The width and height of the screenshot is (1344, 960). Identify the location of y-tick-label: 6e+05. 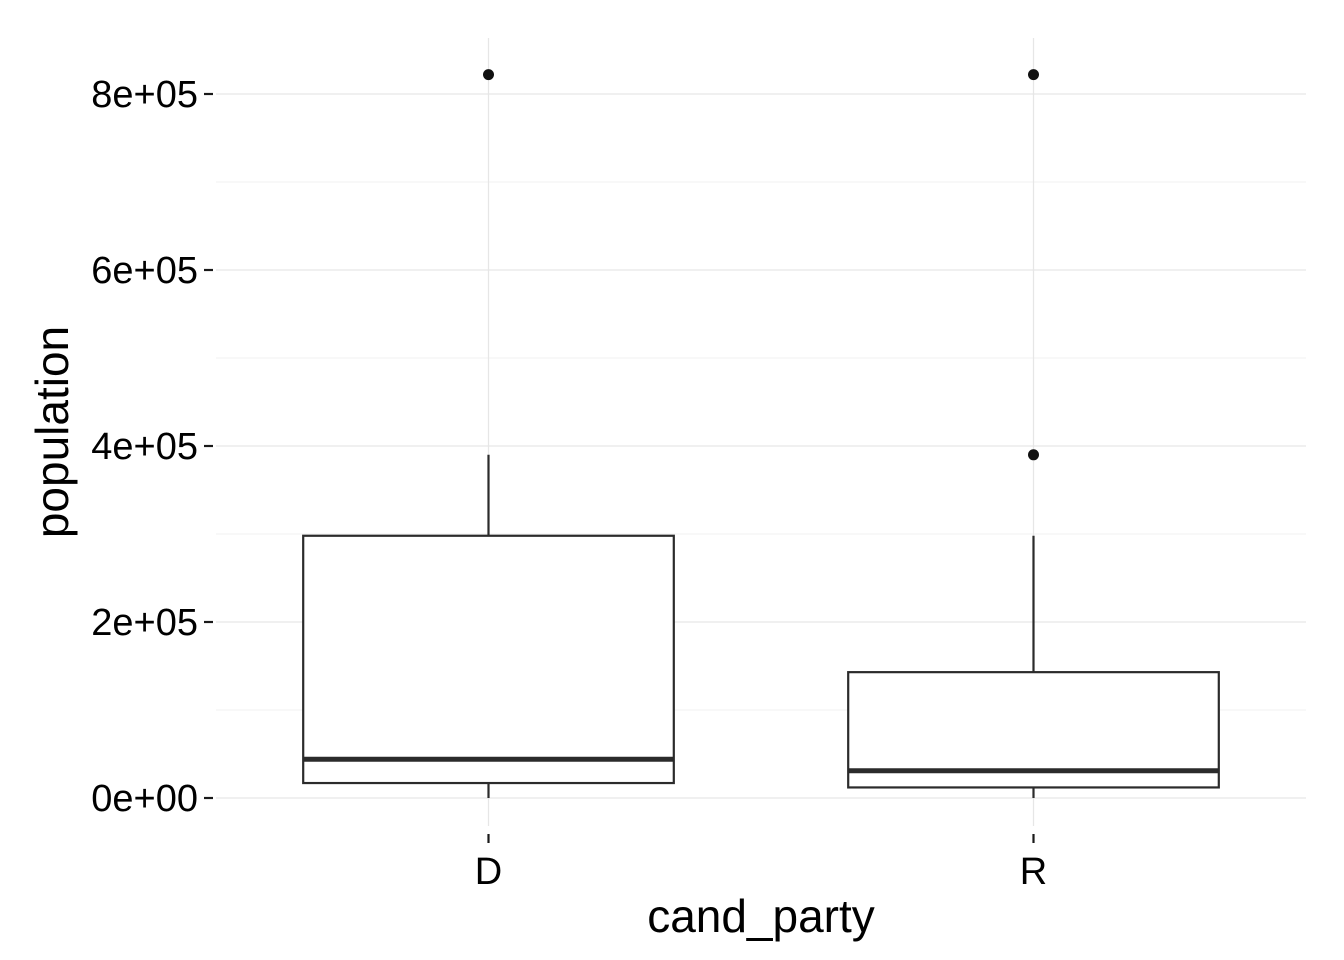
(144, 271).